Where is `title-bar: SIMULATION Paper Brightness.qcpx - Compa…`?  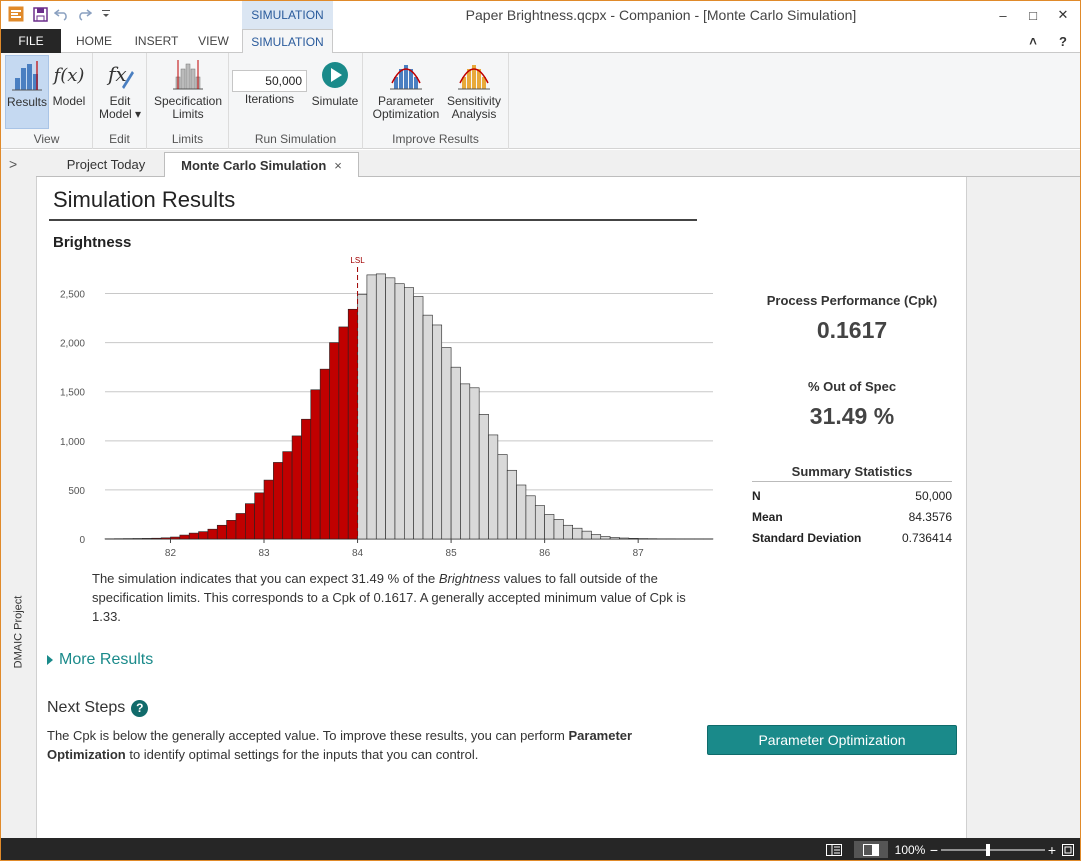
title-bar: SIMULATION Paper Brightness.qcpx - Compa… is located at coordinates (540, 15).